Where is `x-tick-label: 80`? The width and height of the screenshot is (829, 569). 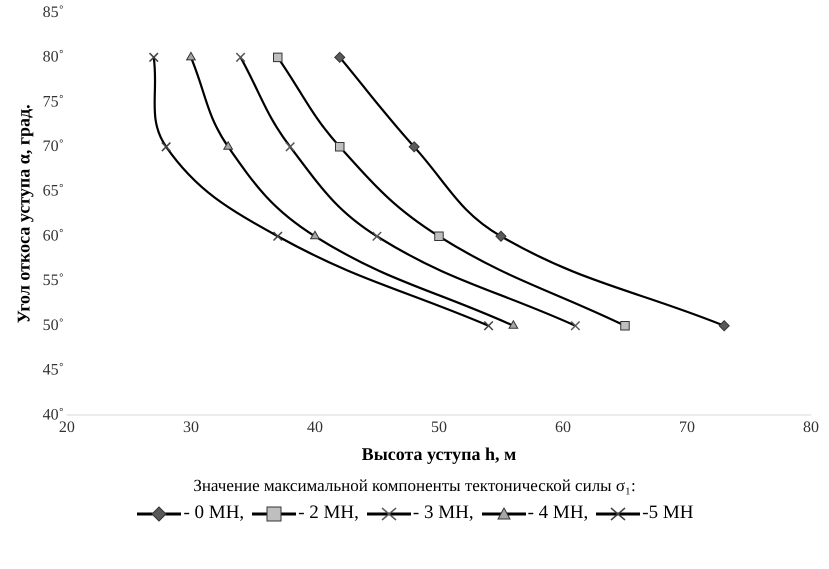 x-tick-label: 80 is located at coordinates (811, 427).